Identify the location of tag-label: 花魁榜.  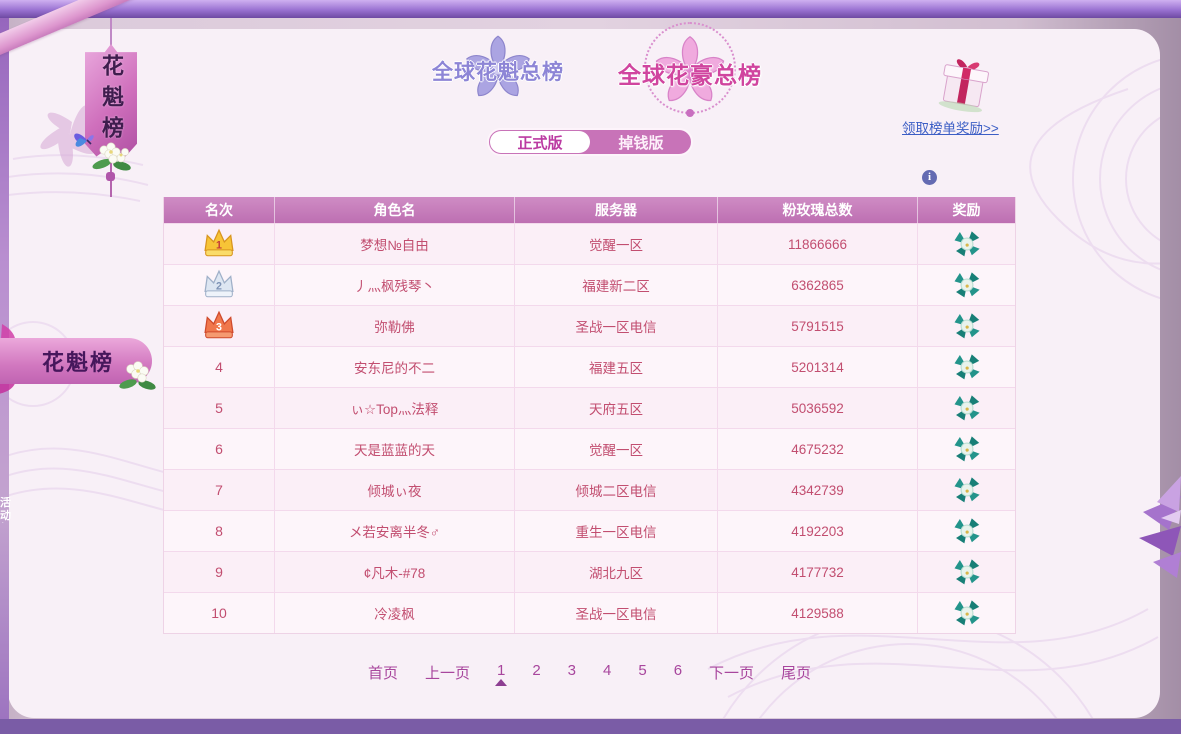
(111, 100).